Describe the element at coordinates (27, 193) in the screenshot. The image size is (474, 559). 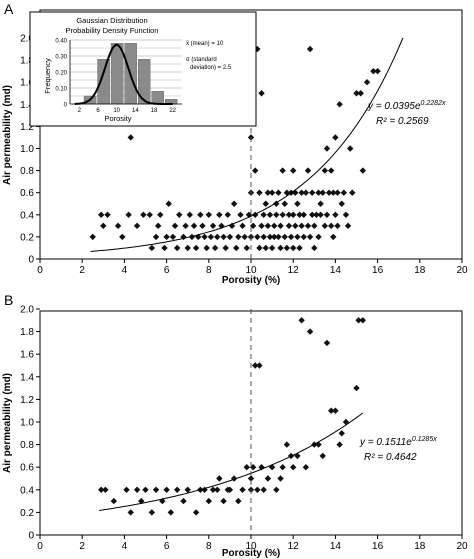
I see `a-ytick-label: 0.6` at that location.